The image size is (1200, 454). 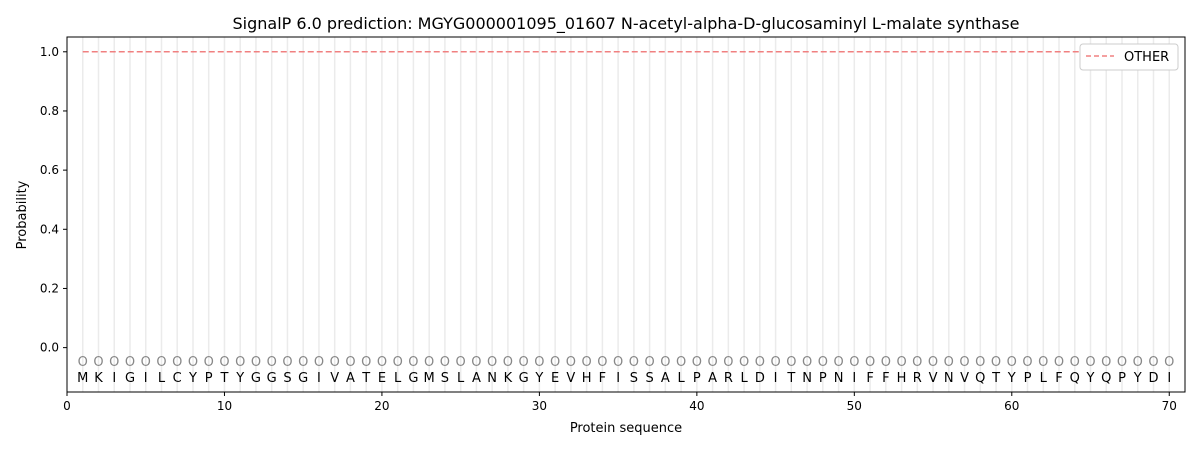 What do you see at coordinates (224, 406) in the screenshot?
I see `x-tick-label: 10` at bounding box center [224, 406].